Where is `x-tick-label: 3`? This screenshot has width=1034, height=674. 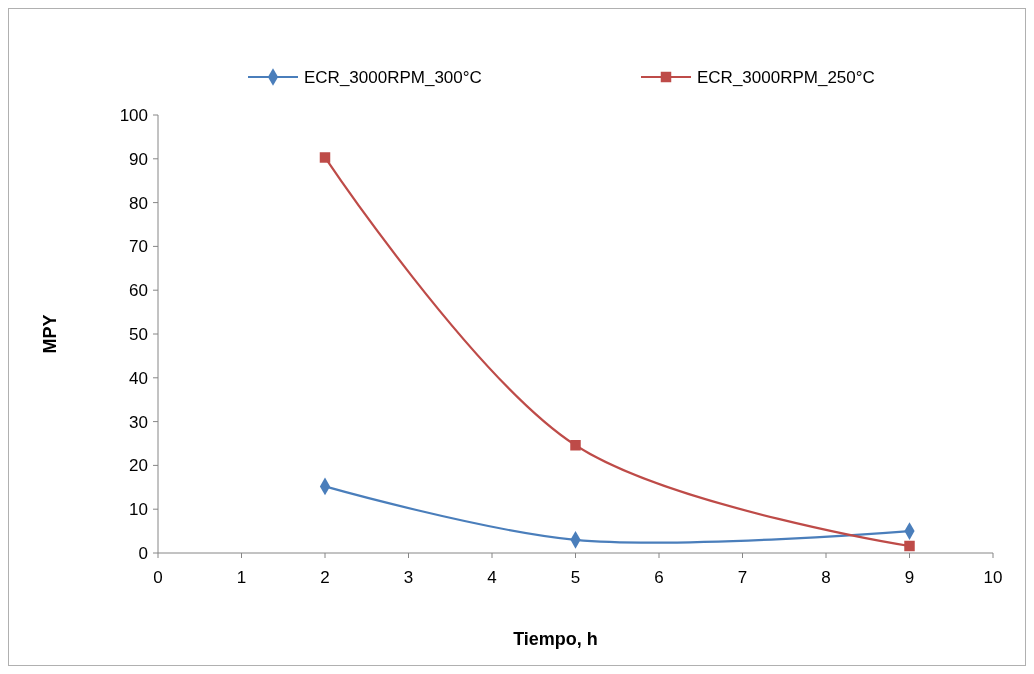
x-tick-label: 3 is located at coordinates (408, 577).